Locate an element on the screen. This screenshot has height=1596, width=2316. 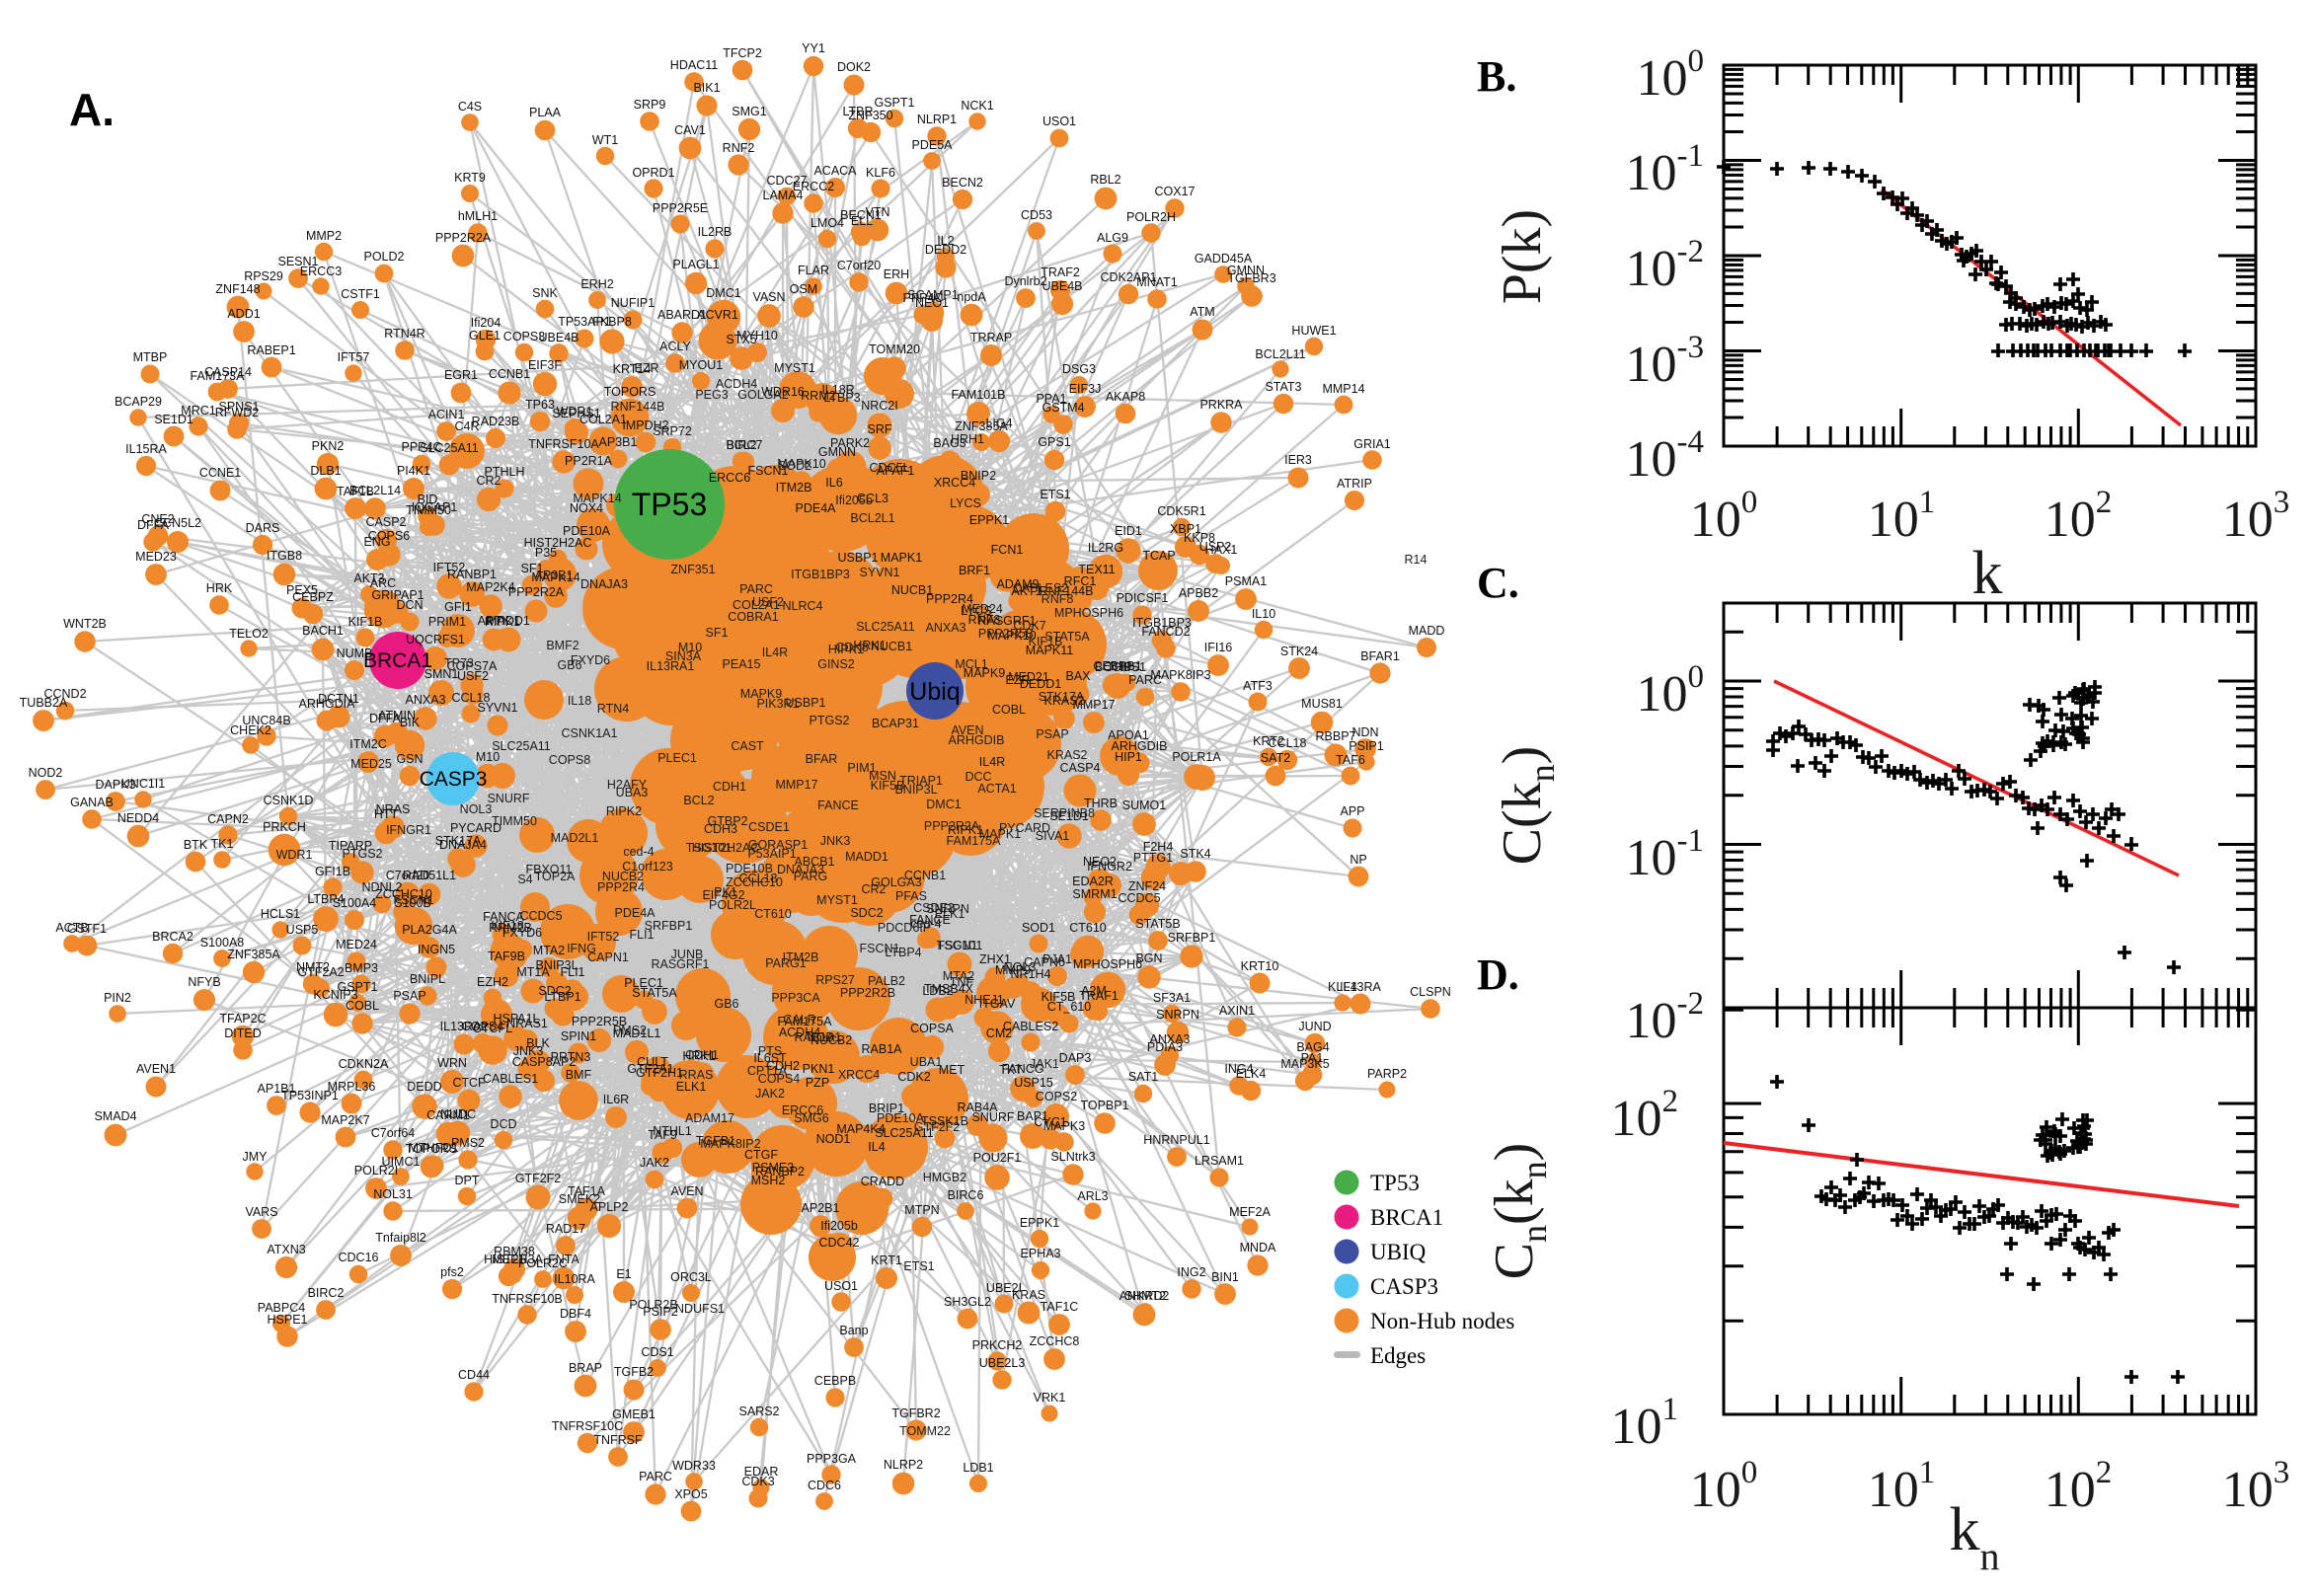
svg-text: PZP is located at coordinates (817, 1083).